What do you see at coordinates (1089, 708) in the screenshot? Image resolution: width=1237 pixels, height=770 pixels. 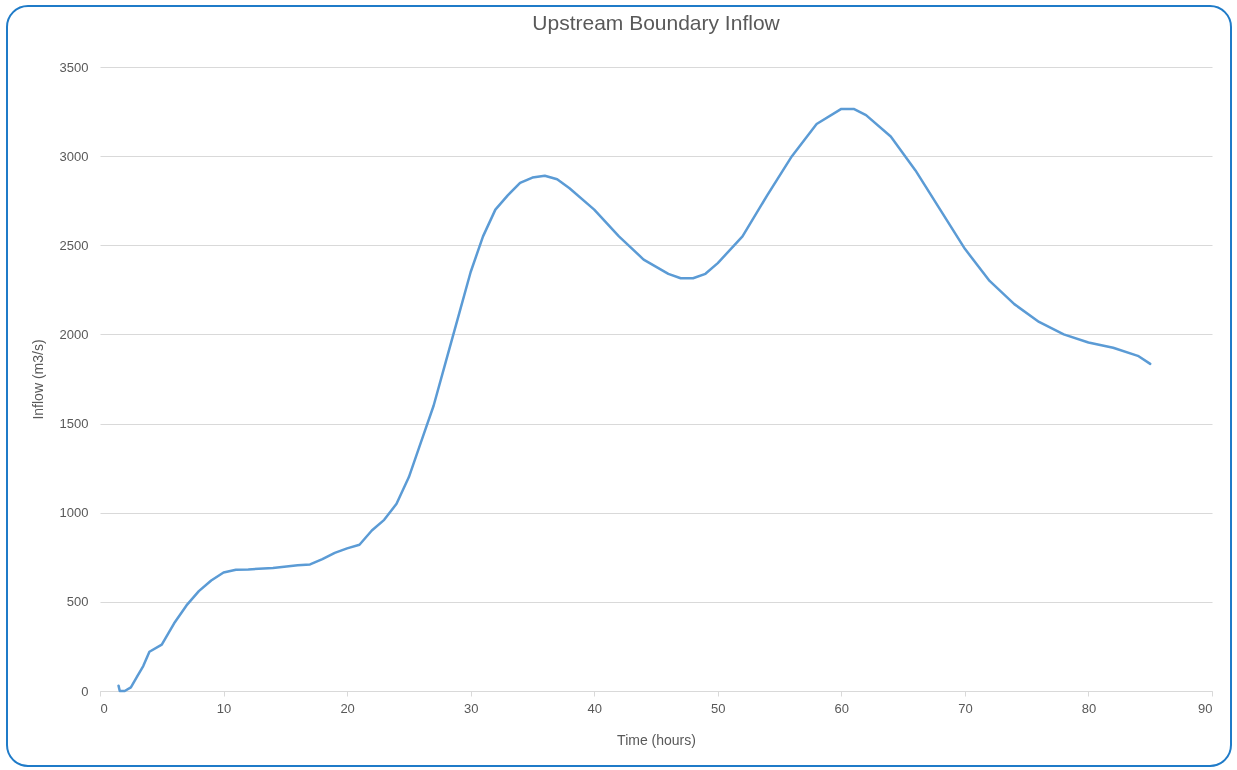 I see `x-tick-label: 80` at bounding box center [1089, 708].